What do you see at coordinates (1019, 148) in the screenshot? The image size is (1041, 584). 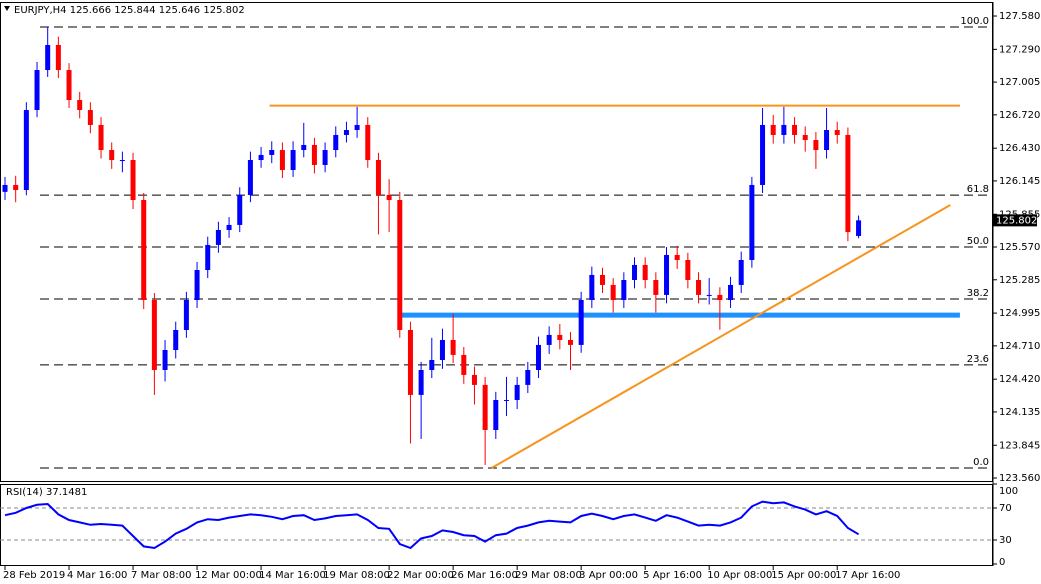 I see `y-tick-label: 126.430` at bounding box center [1019, 148].